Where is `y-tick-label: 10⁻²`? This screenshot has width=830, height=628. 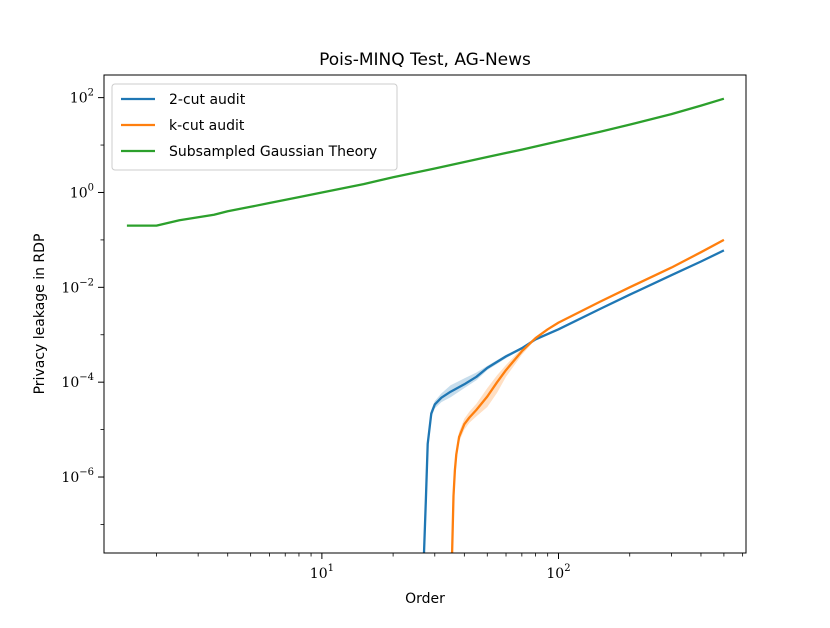
y-tick-label: 10⁻² is located at coordinates (77, 286).